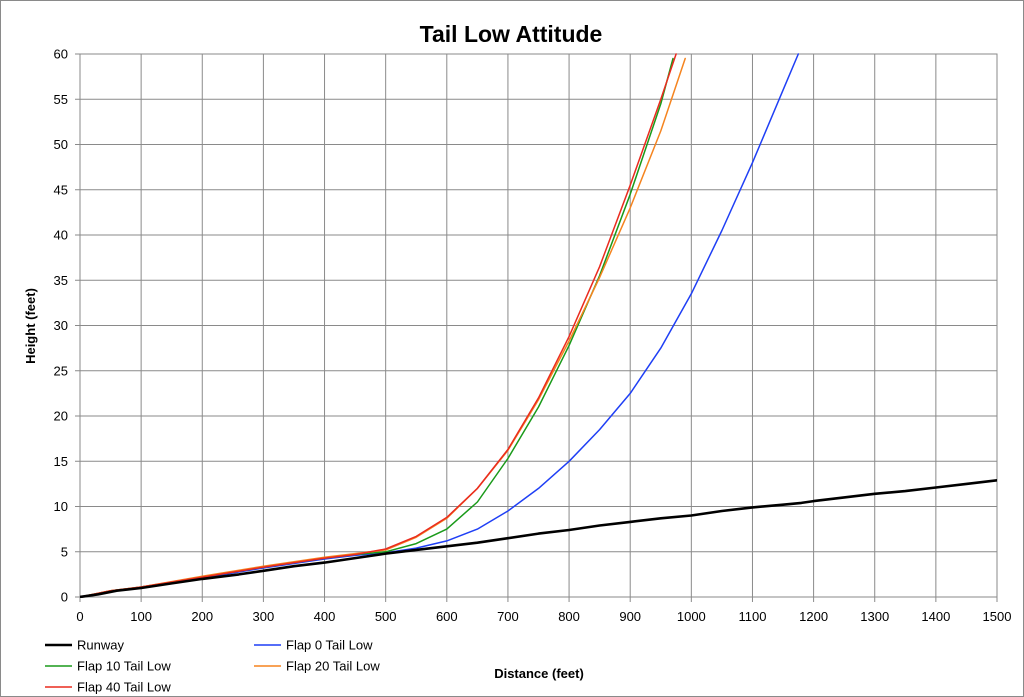 Image resolution: width=1024 pixels, height=697 pixels. Describe the element at coordinates (508, 616) in the screenshot. I see `x-tick-label: 700` at that location.